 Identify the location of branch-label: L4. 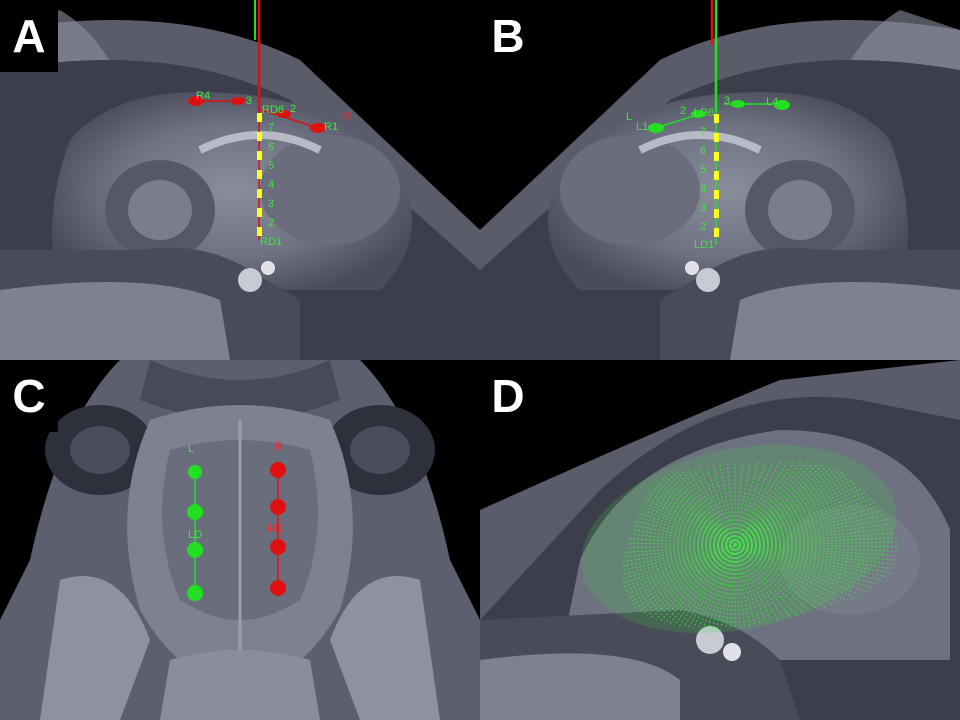
(772, 102).